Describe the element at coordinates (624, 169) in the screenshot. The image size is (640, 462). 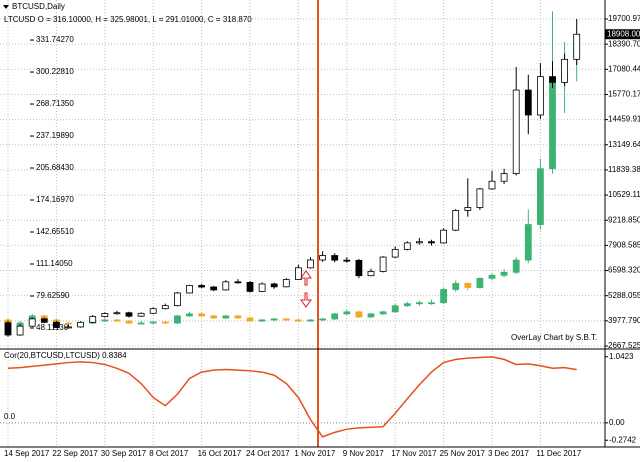
I see `y-tick-label: 11839.380` at that location.